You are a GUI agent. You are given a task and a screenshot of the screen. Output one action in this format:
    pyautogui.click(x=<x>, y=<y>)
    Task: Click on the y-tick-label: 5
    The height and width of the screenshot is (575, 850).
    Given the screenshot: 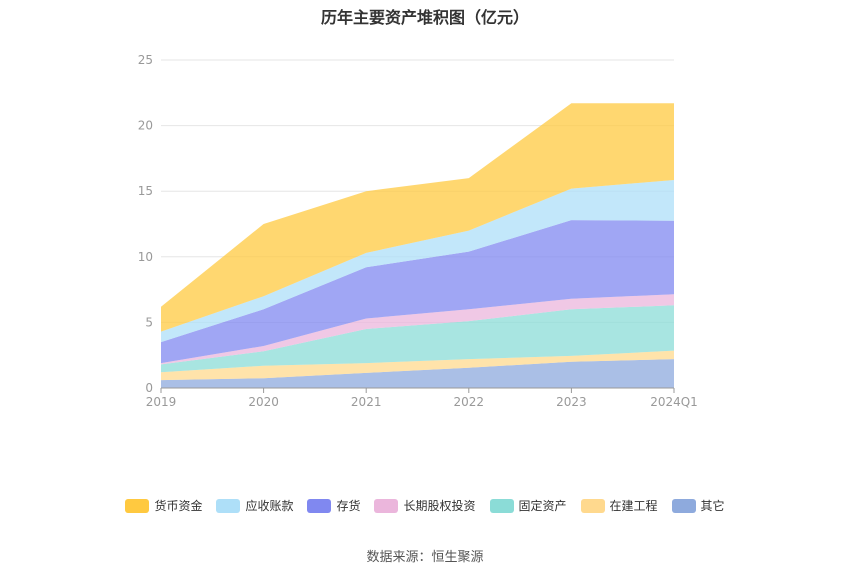 What is the action you would take?
    pyautogui.click(x=149, y=322)
    